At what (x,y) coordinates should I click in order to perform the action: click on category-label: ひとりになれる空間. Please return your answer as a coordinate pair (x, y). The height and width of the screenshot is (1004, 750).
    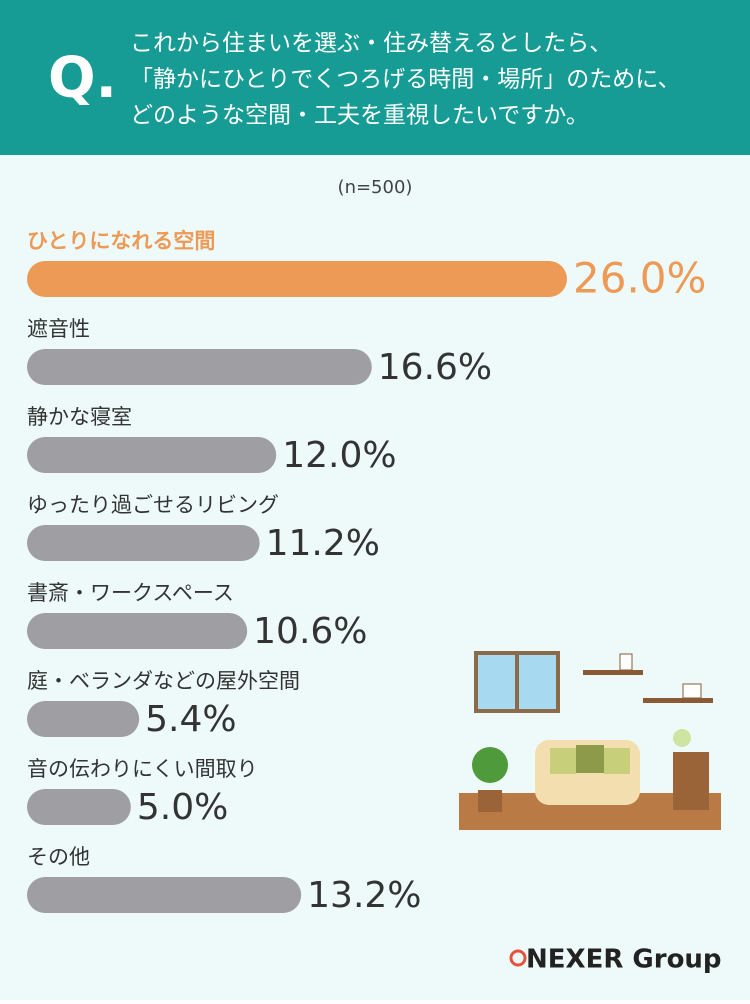
    Looking at the image, I should click on (121, 241).